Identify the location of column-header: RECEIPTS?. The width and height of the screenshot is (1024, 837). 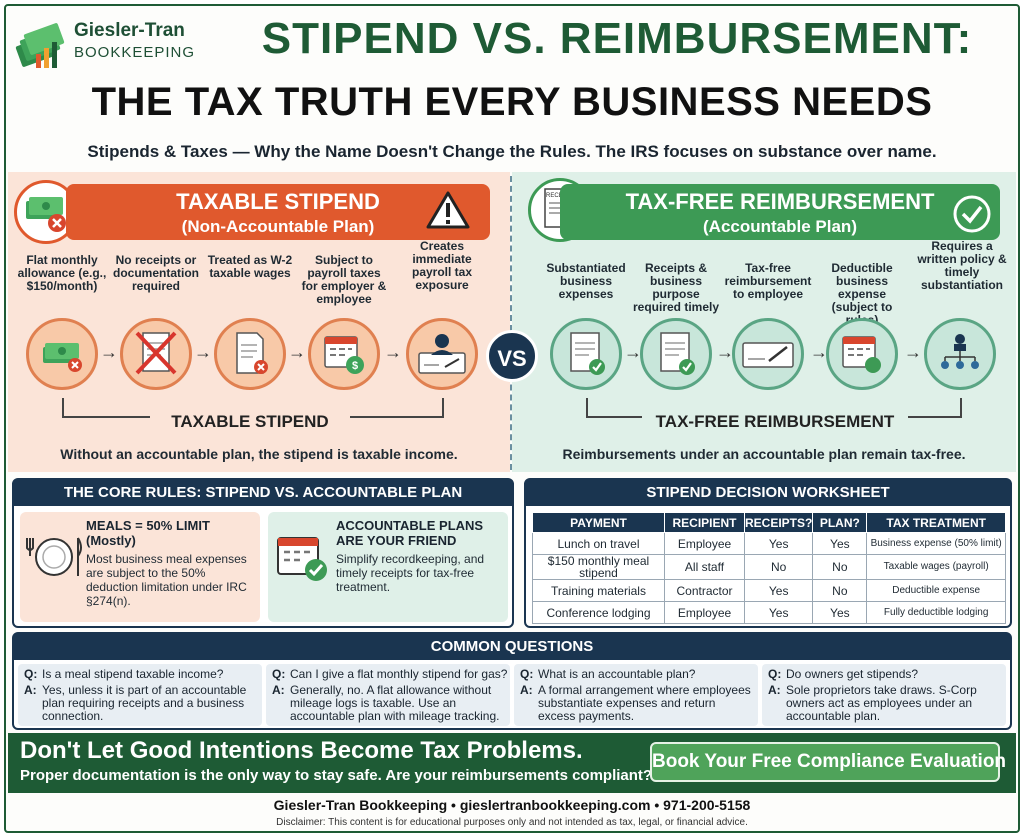
(778, 522).